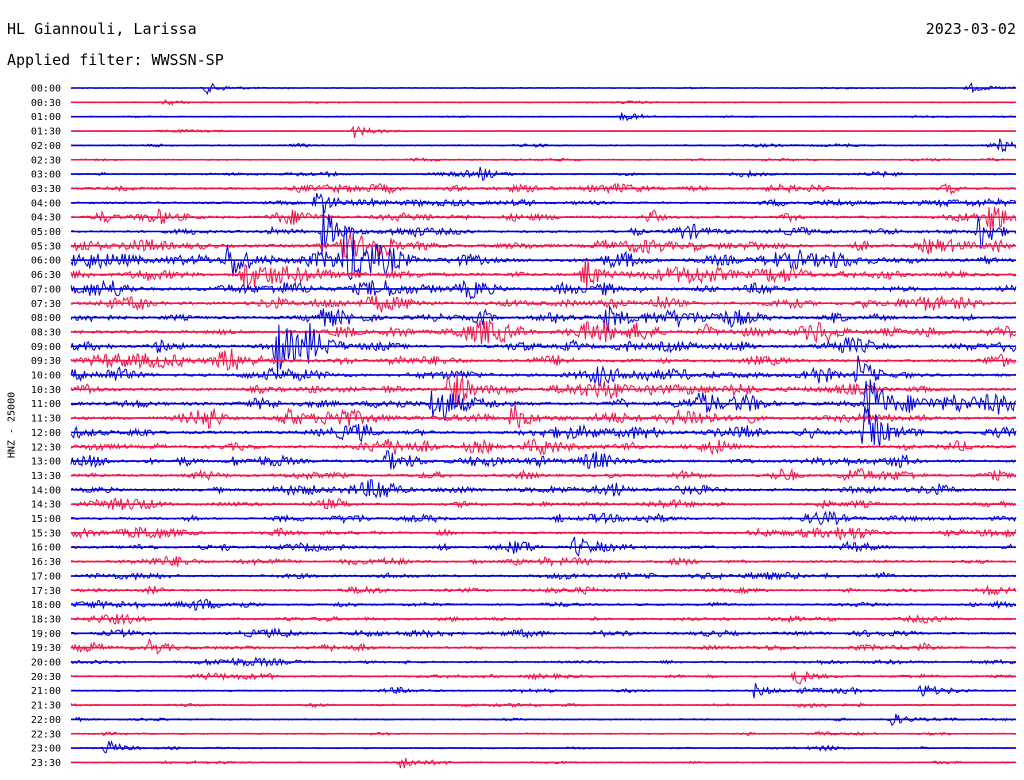 The height and width of the screenshot is (780, 1024). I want to click on tick-label-1130: 11:30, so click(46, 419).